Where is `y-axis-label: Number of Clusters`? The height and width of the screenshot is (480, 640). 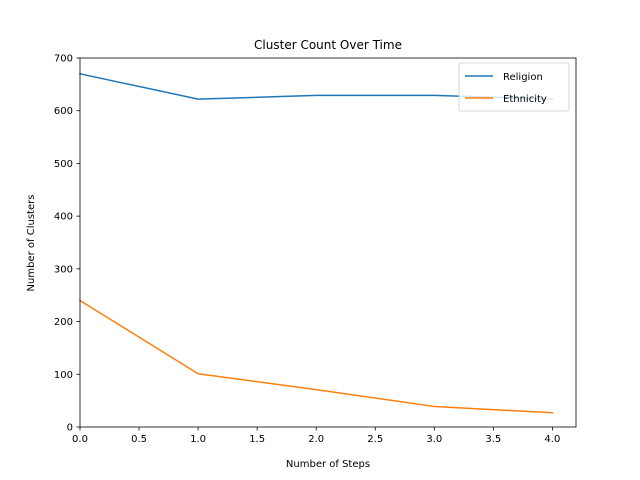
y-axis-label: Number of Clusters is located at coordinates (31, 243).